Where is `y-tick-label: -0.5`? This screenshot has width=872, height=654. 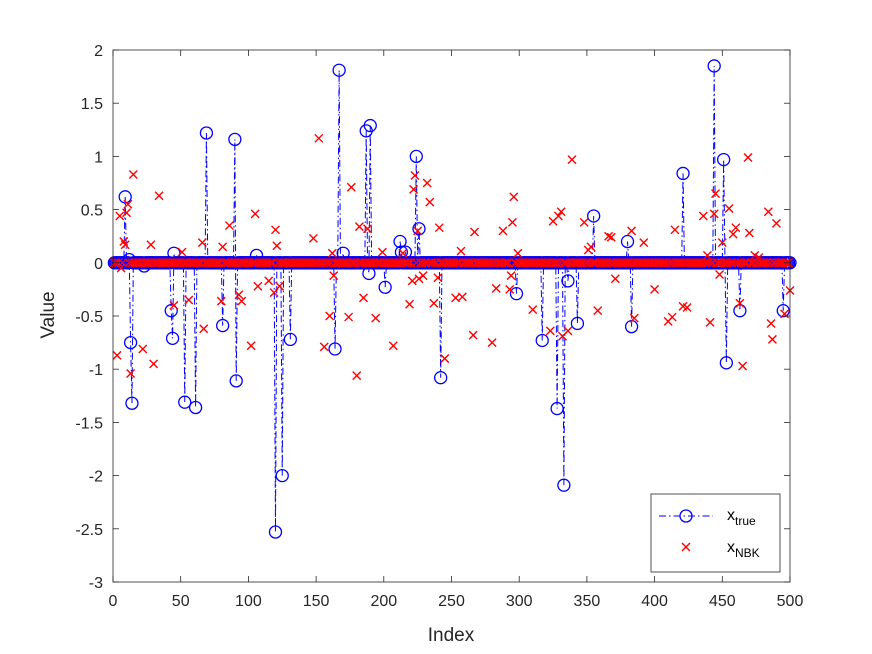
y-tick-label: -0.5 is located at coordinates (89, 317).